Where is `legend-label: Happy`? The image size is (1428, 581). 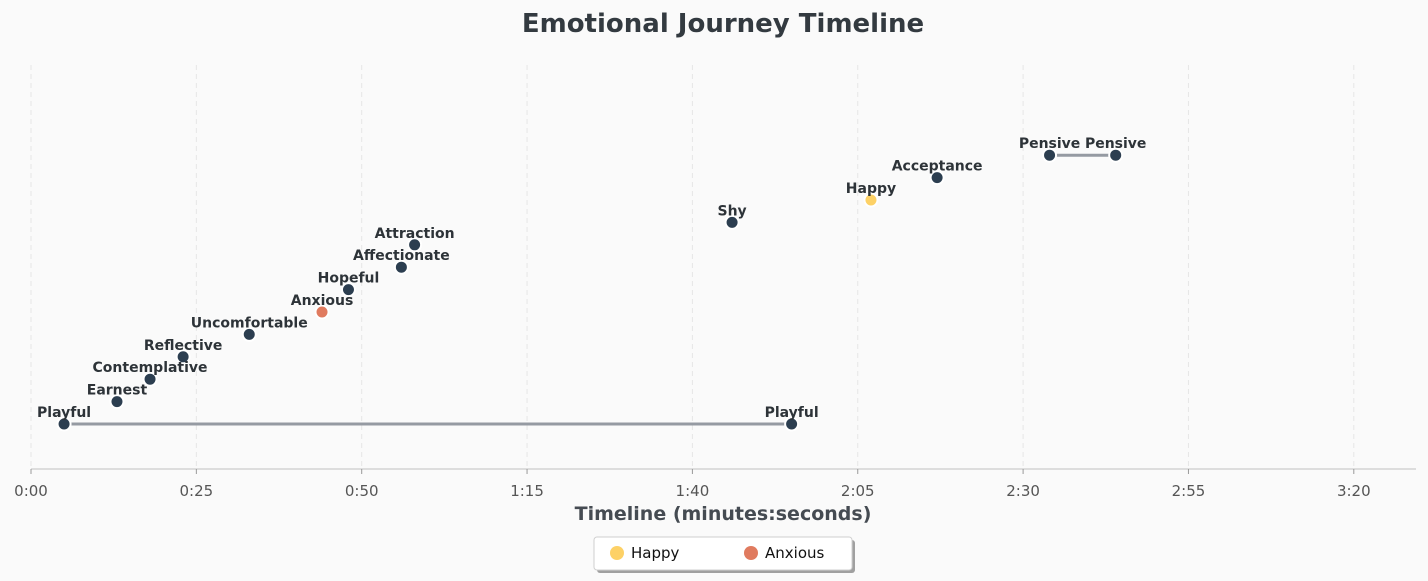
legend-label: Happy is located at coordinates (655, 553).